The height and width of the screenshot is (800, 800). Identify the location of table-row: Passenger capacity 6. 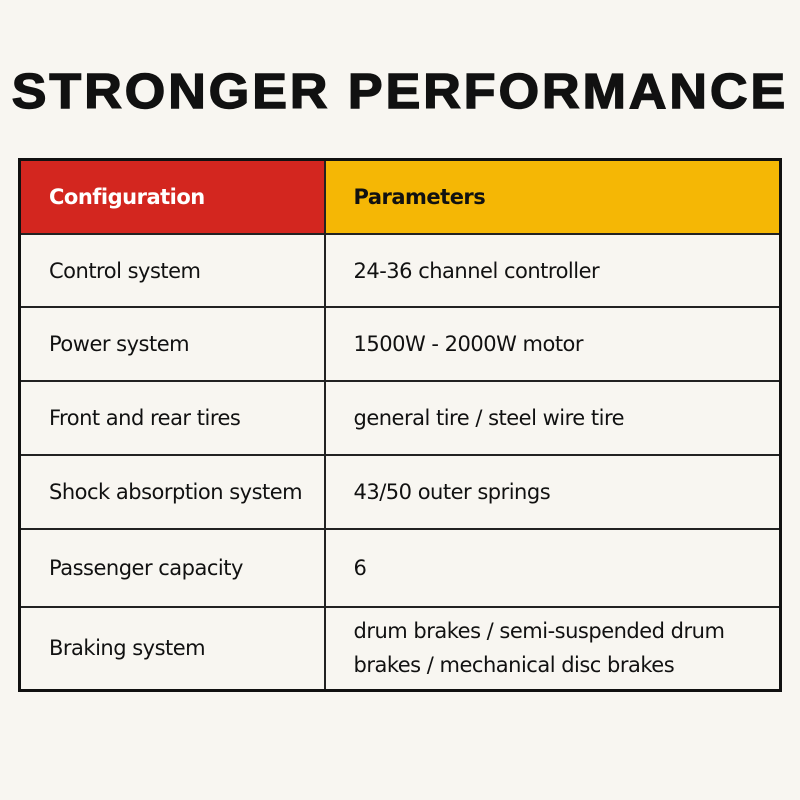
(400, 568).